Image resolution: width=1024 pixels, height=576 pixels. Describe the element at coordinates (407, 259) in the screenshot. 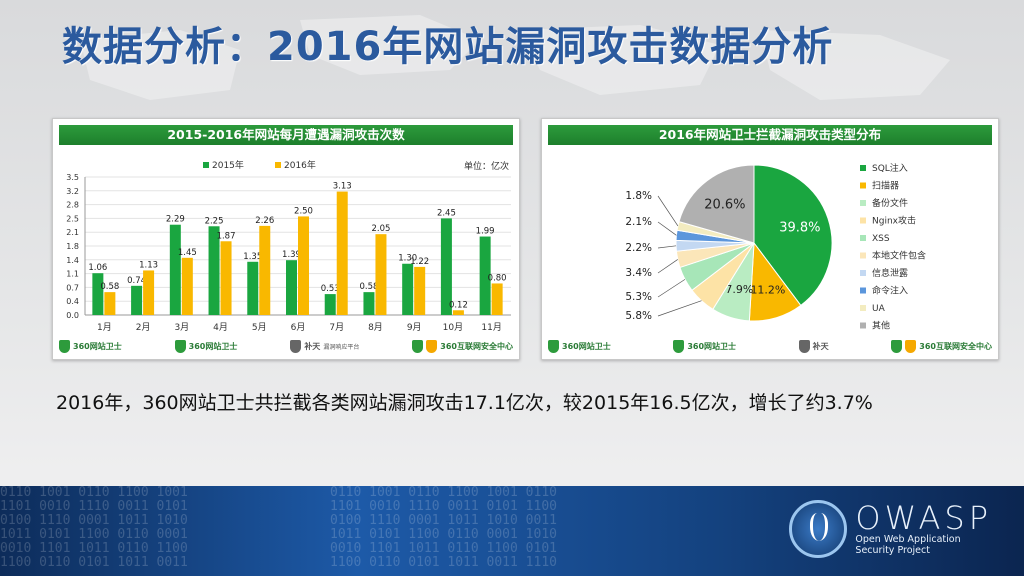

I see `bar-value-label: 1.30` at that location.